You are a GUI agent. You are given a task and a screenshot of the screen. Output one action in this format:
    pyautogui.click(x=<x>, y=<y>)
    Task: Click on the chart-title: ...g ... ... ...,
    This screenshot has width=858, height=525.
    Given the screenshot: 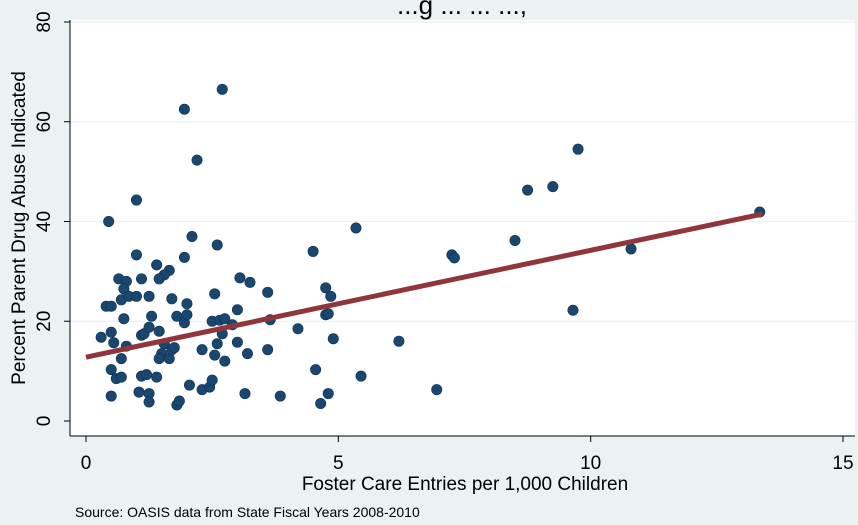 What is the action you would take?
    pyautogui.click(x=462, y=10)
    